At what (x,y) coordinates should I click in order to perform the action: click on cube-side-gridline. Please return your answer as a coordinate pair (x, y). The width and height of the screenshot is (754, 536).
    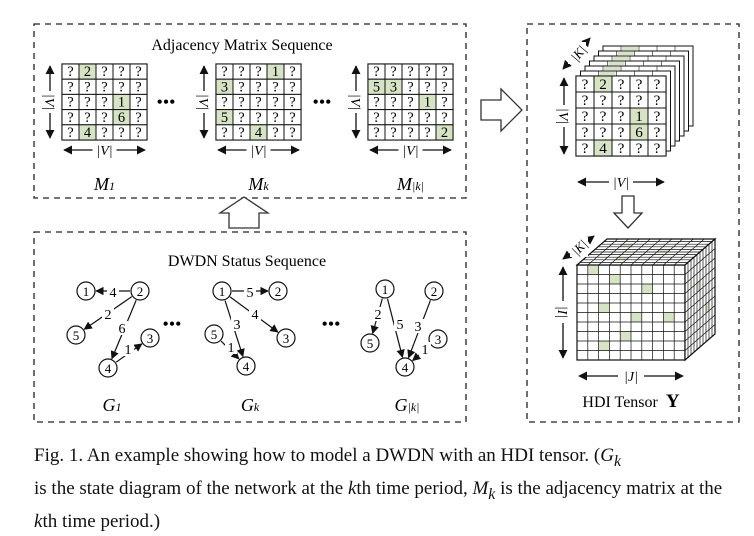
    Looking at the image, I should click on (700, 318).